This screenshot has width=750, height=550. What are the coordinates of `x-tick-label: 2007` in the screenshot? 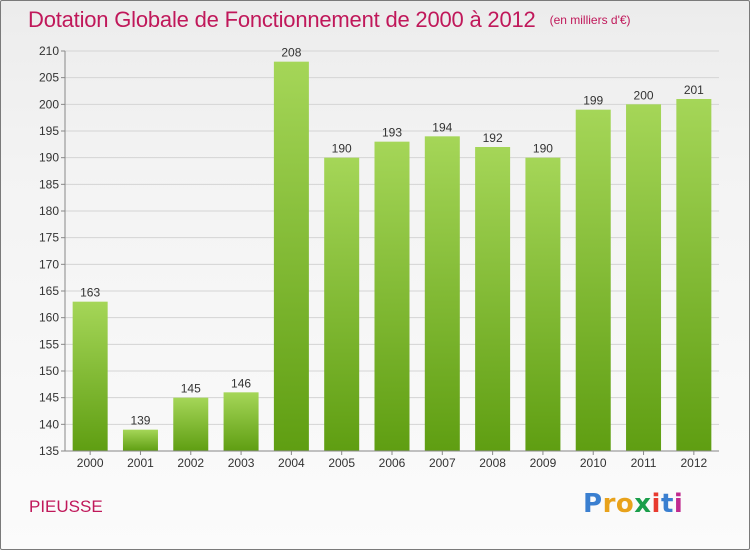 It's located at (442, 463).